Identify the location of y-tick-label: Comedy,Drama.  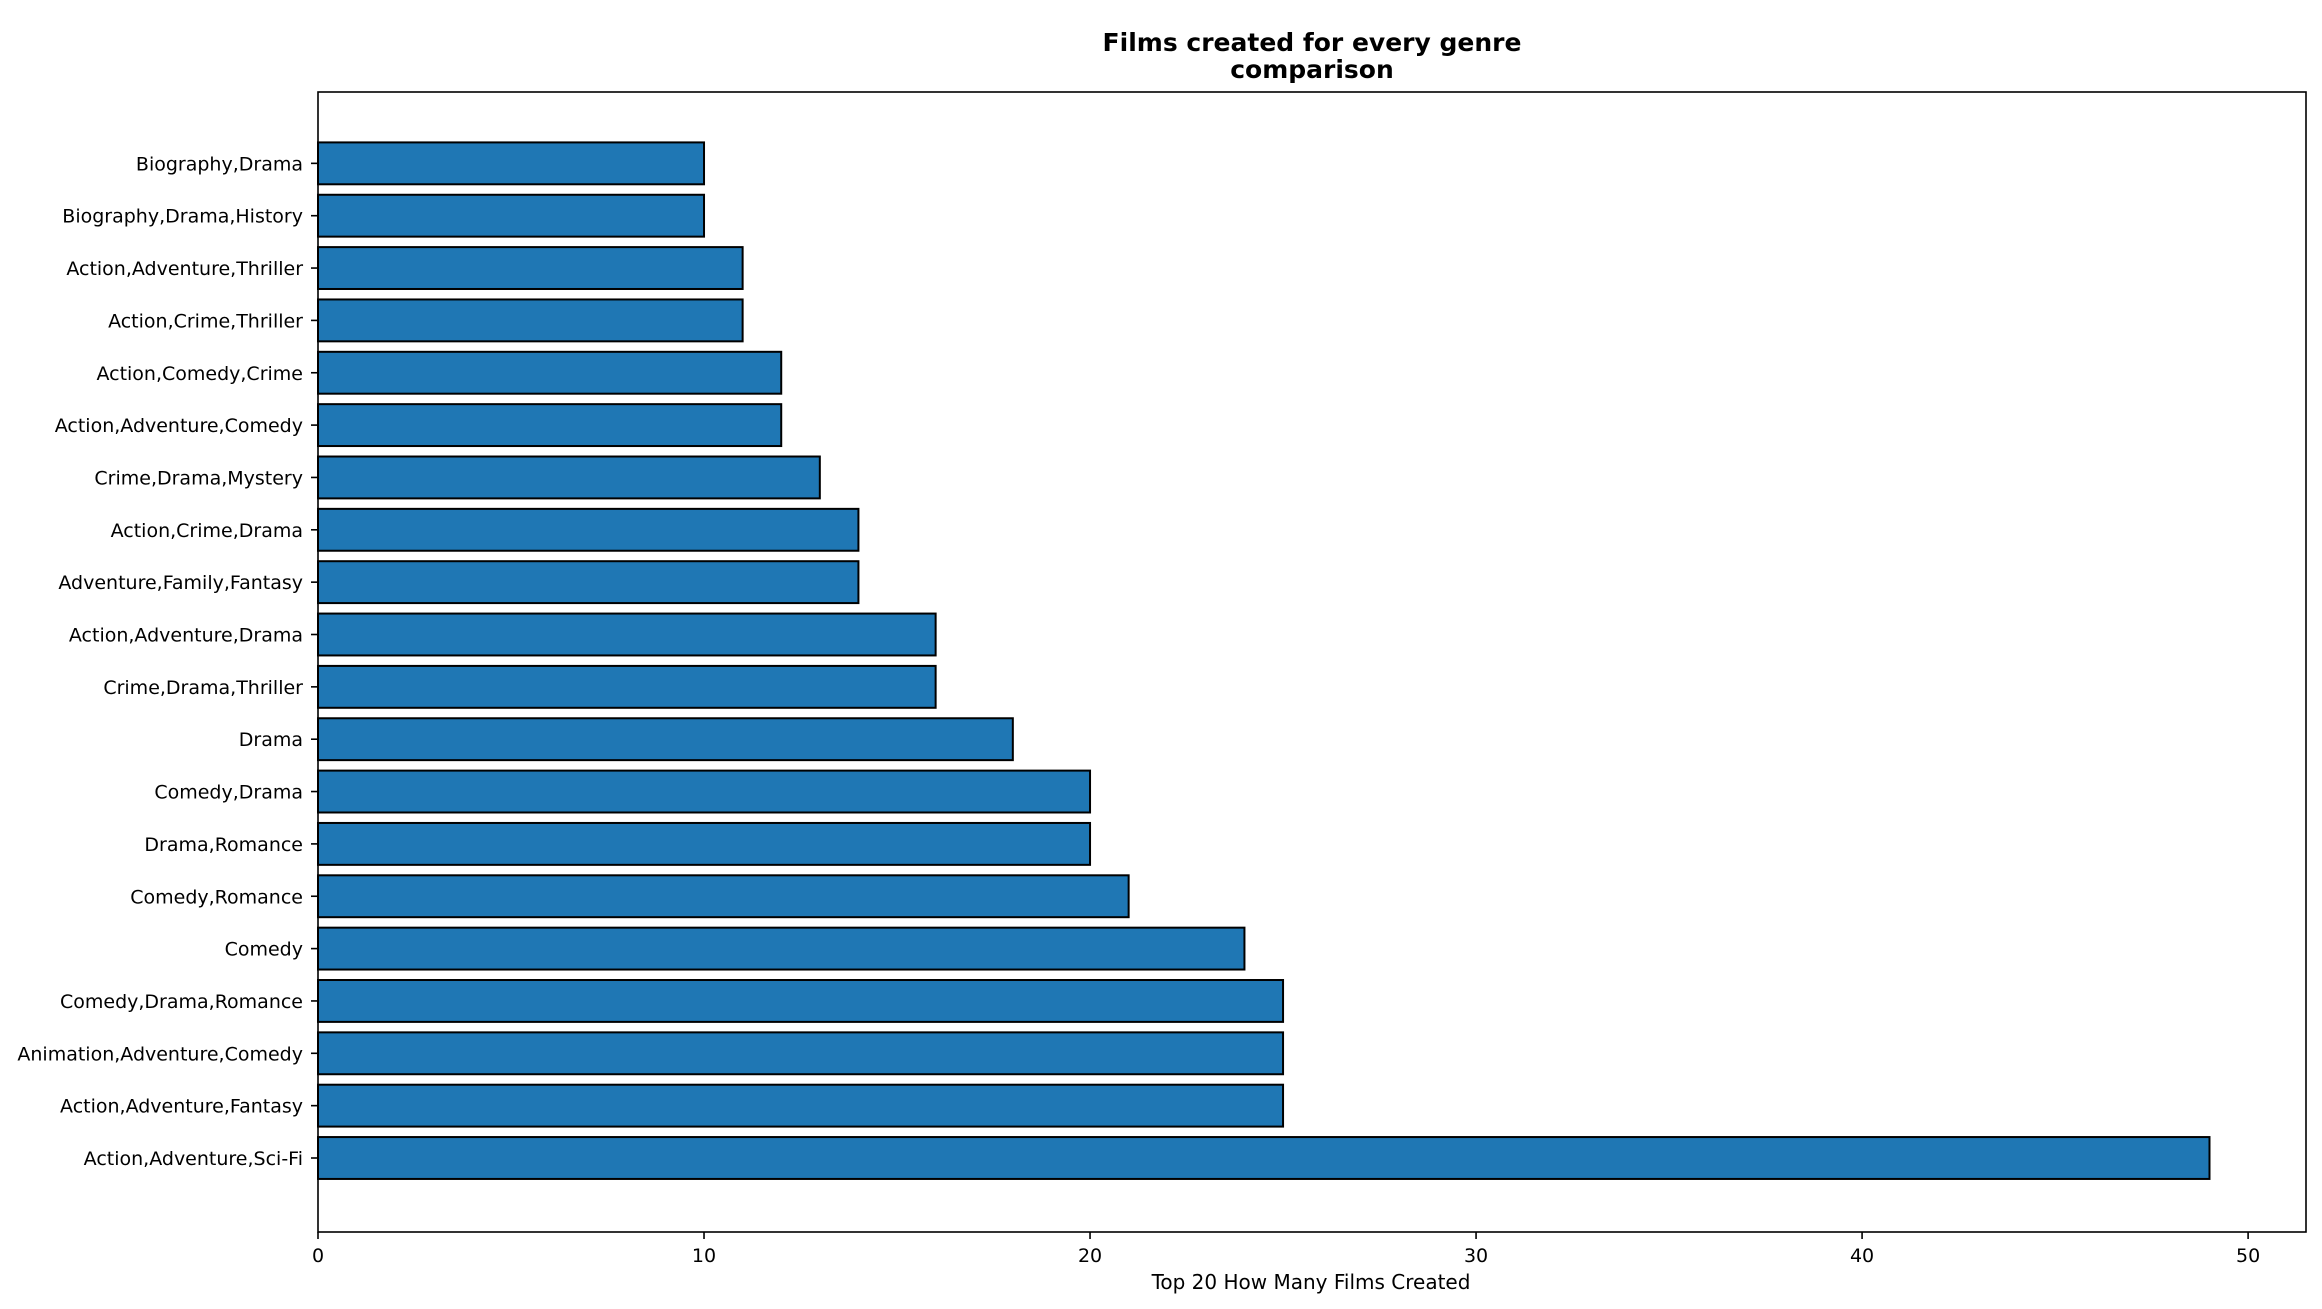
(228, 793).